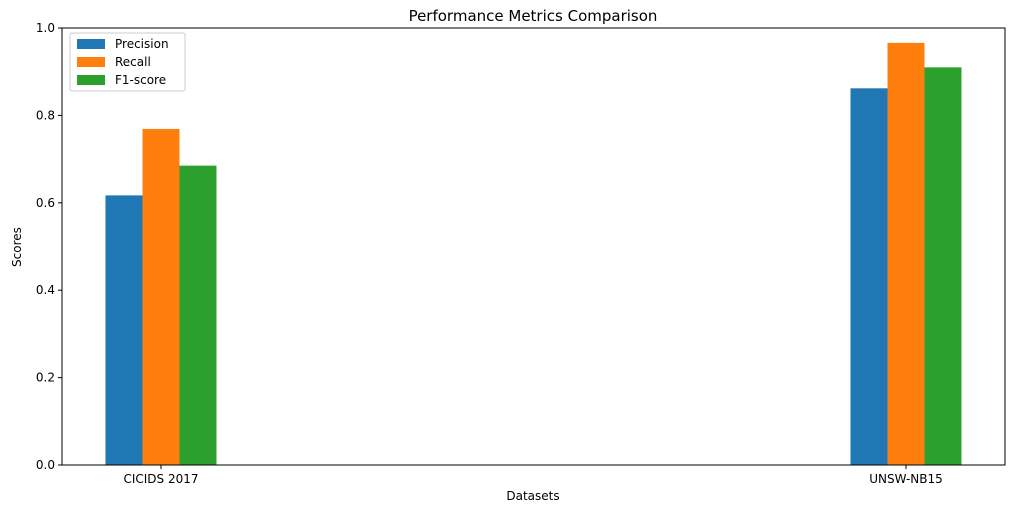  Describe the element at coordinates (532, 496) in the screenshot. I see `x-axis-label: Datasets` at that location.